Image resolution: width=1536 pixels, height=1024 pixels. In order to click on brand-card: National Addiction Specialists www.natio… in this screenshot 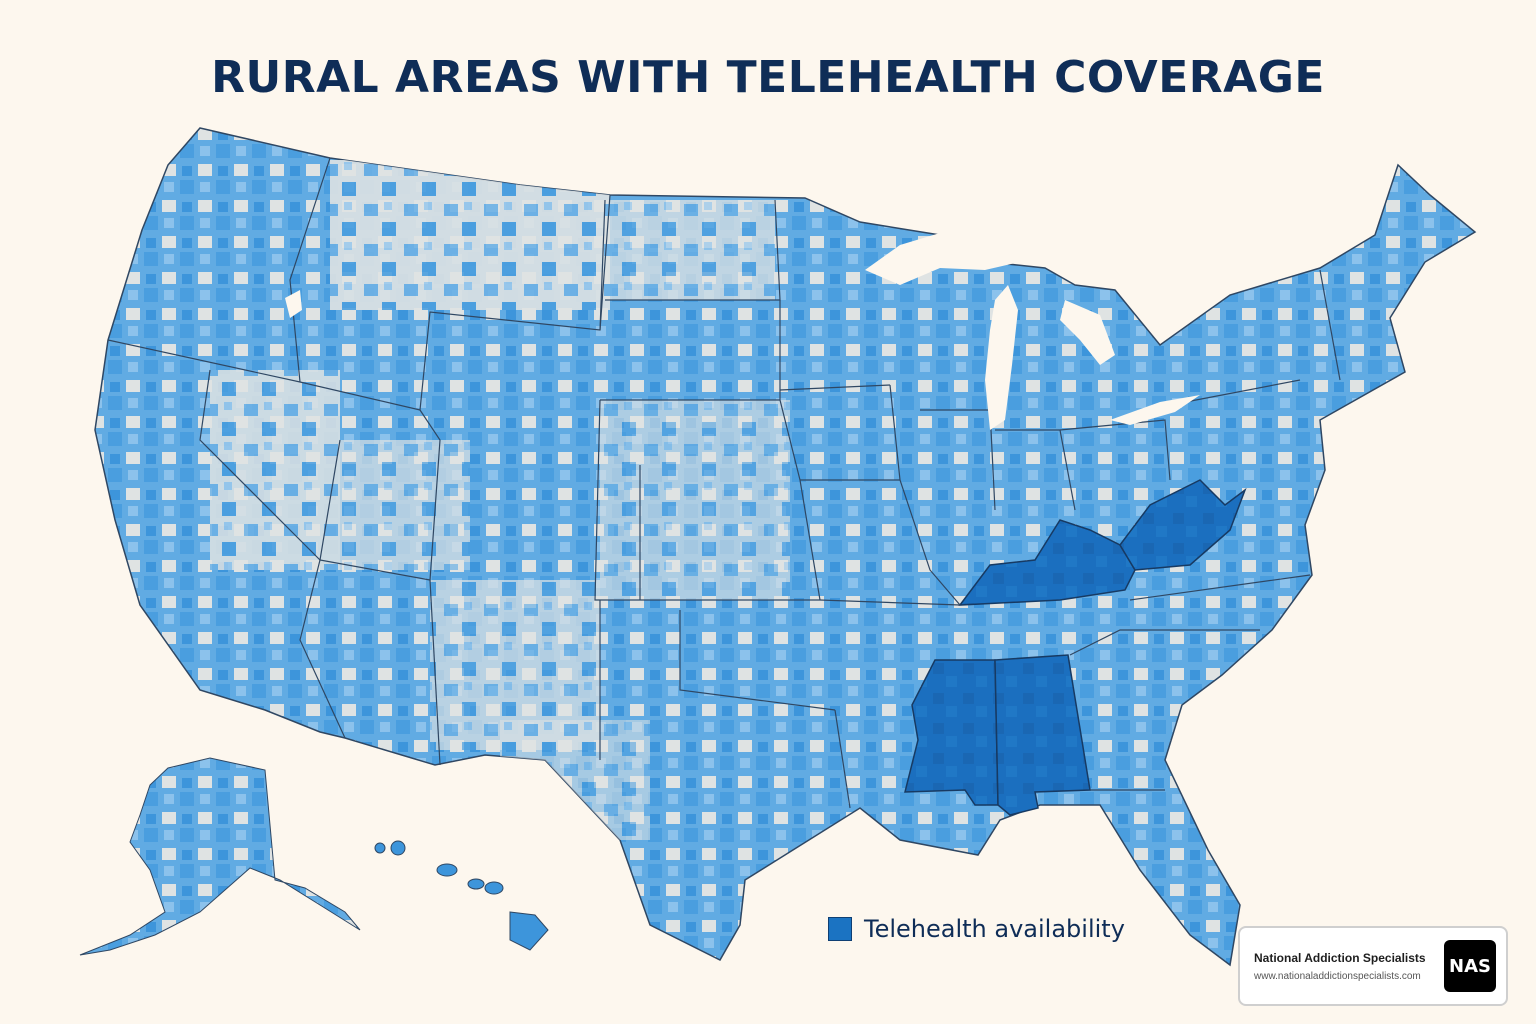, I will do `click(1373, 966)`.